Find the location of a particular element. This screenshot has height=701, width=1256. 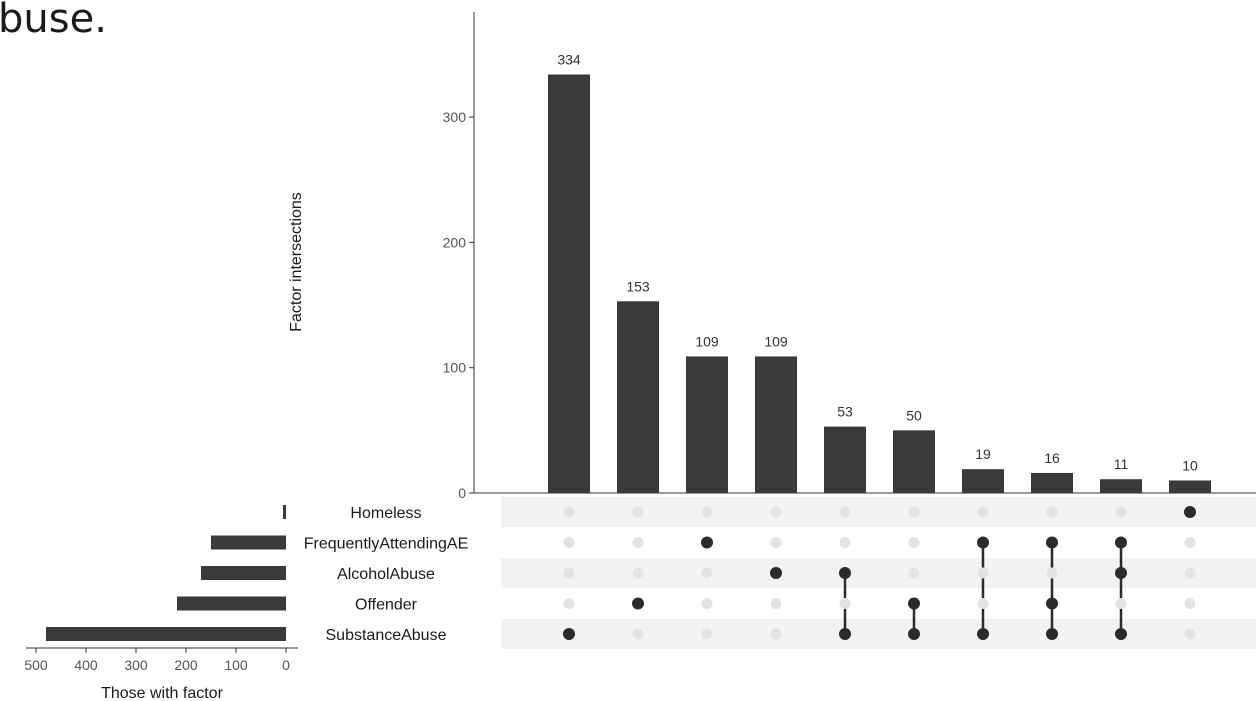

set-label: Offender is located at coordinates (386, 605).